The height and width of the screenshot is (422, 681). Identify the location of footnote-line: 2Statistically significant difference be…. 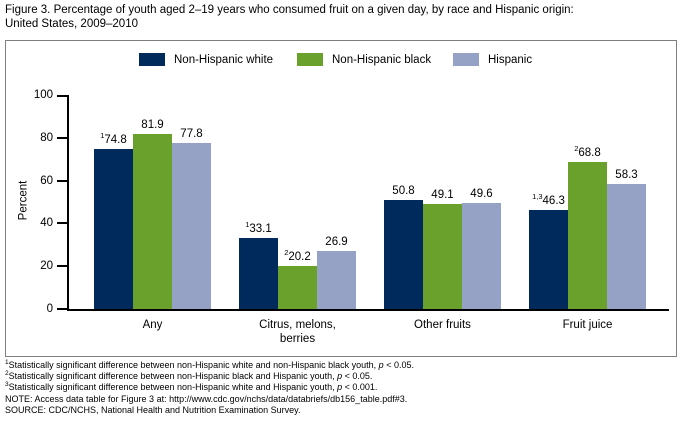
(189, 376).